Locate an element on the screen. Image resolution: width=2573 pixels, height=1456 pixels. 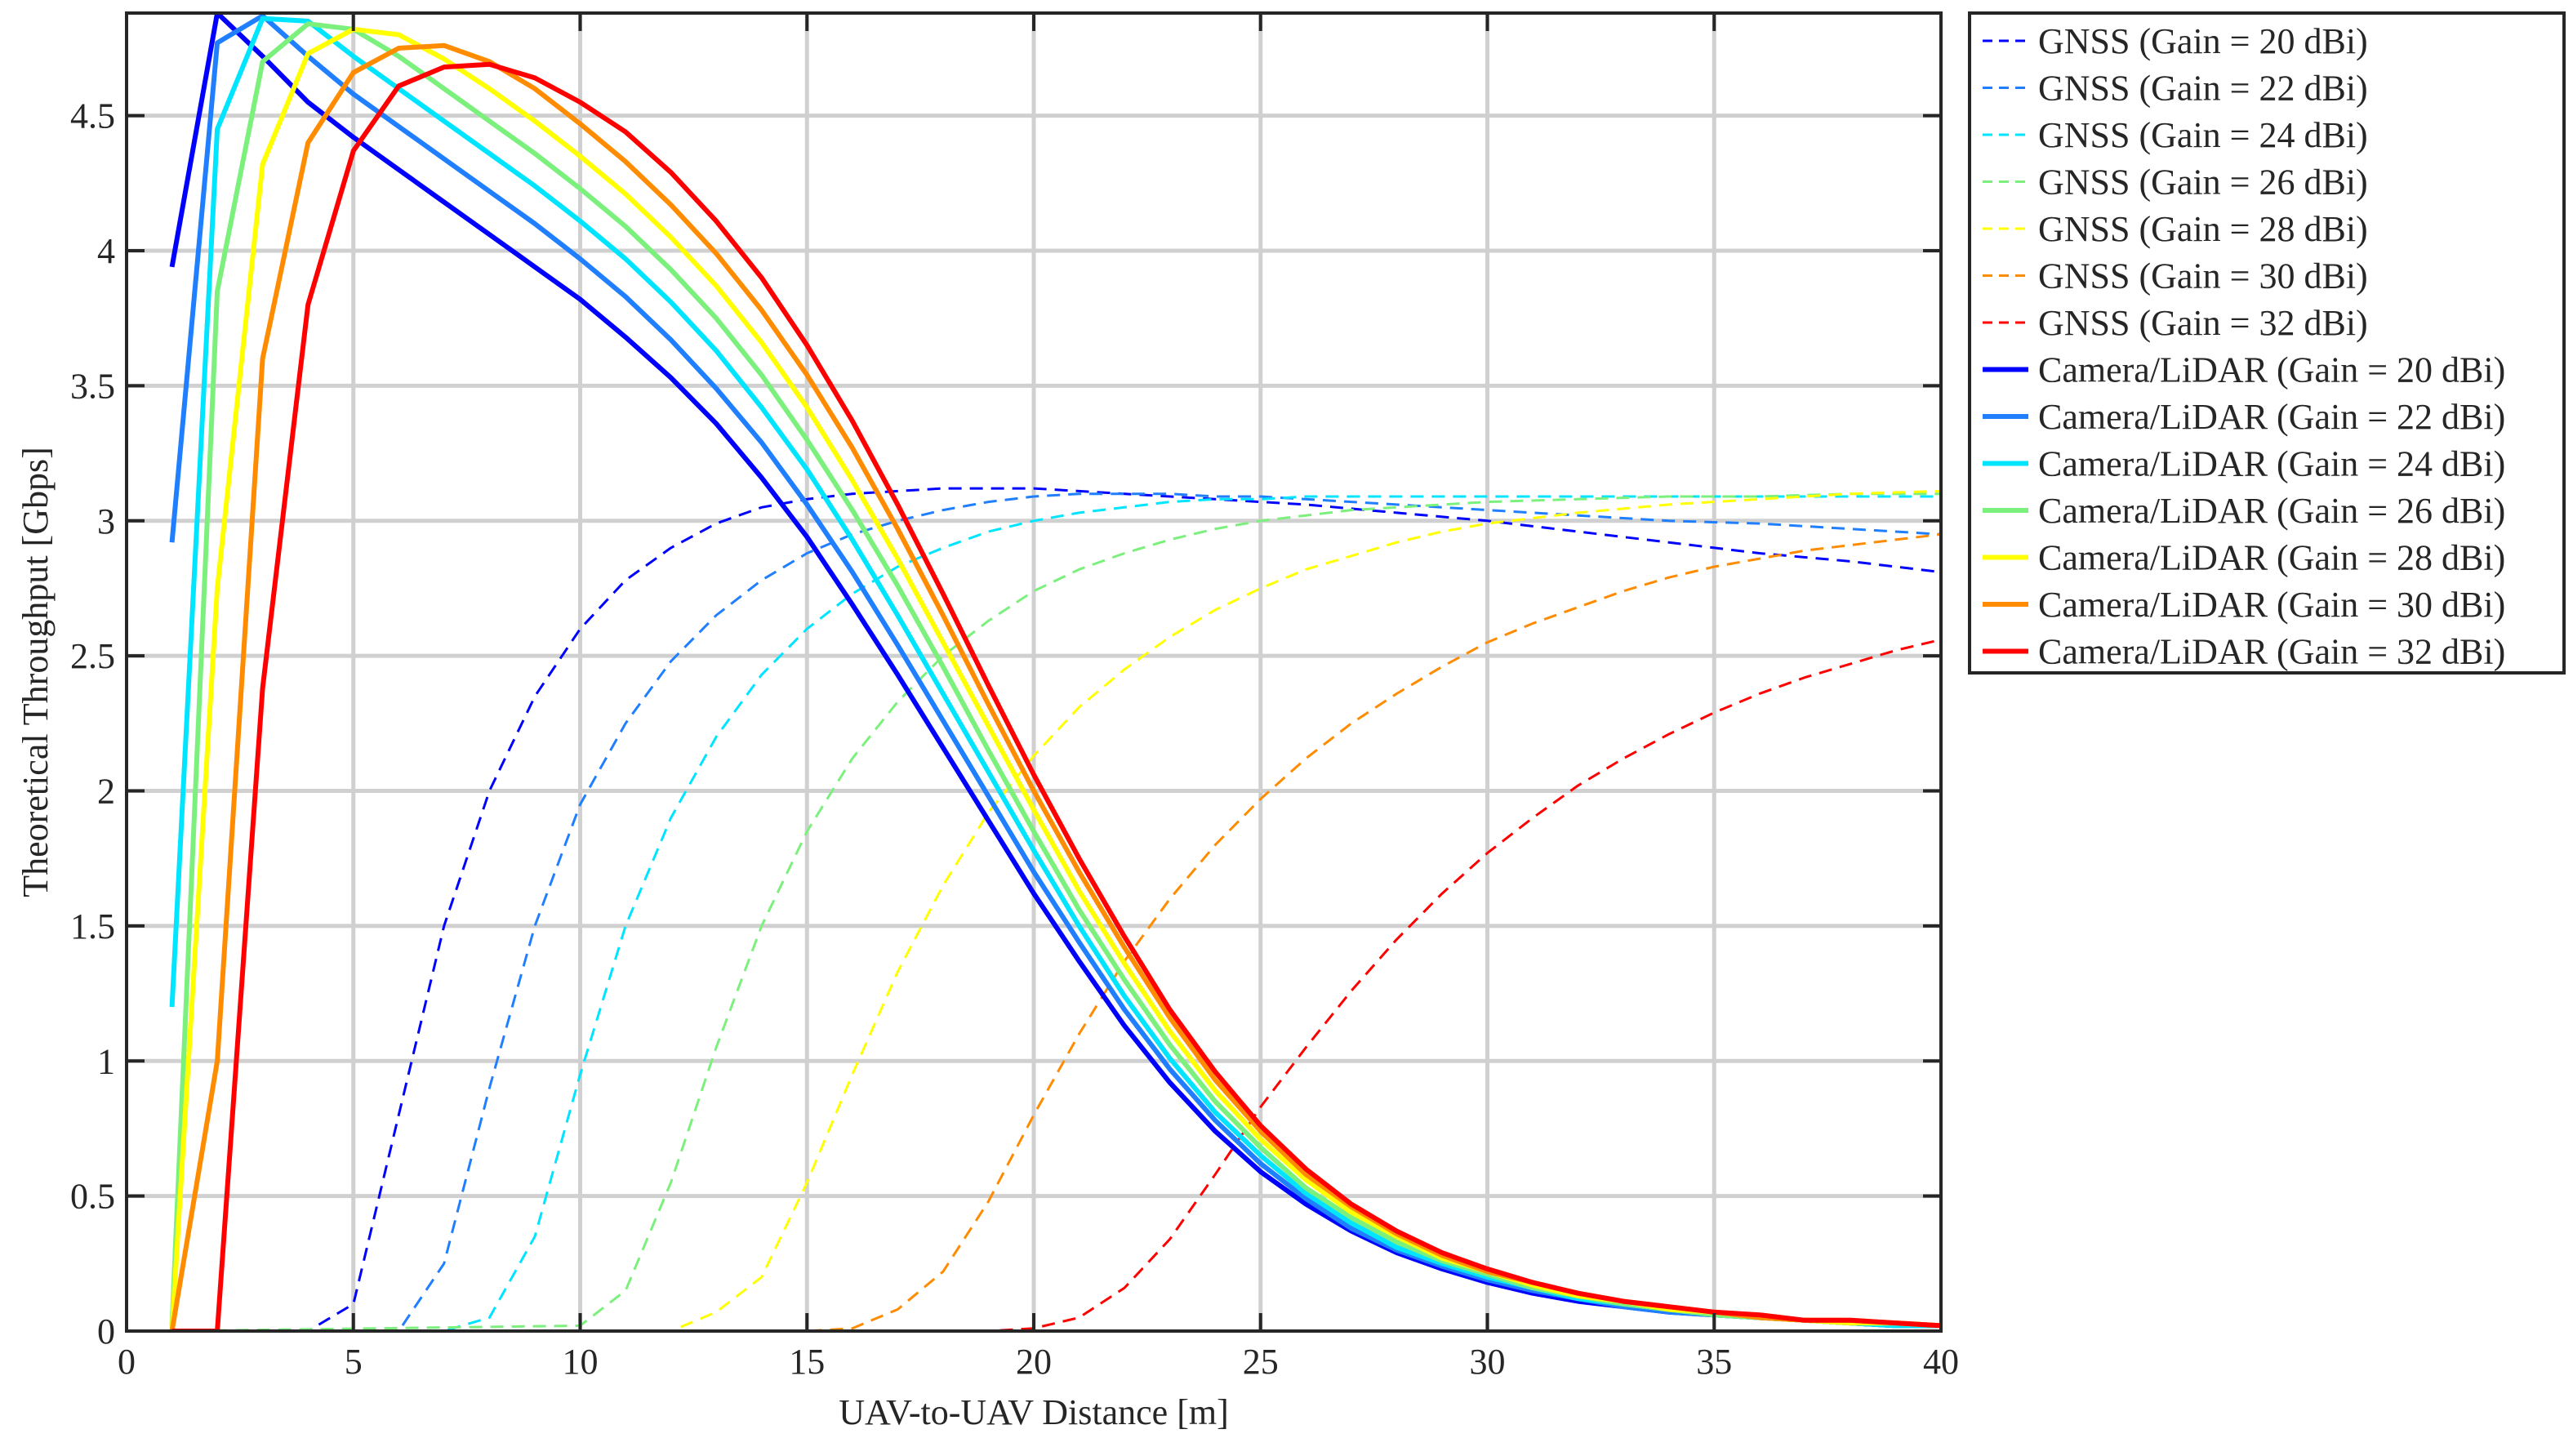
x-tick-label: 30 is located at coordinates (1488, 1362).